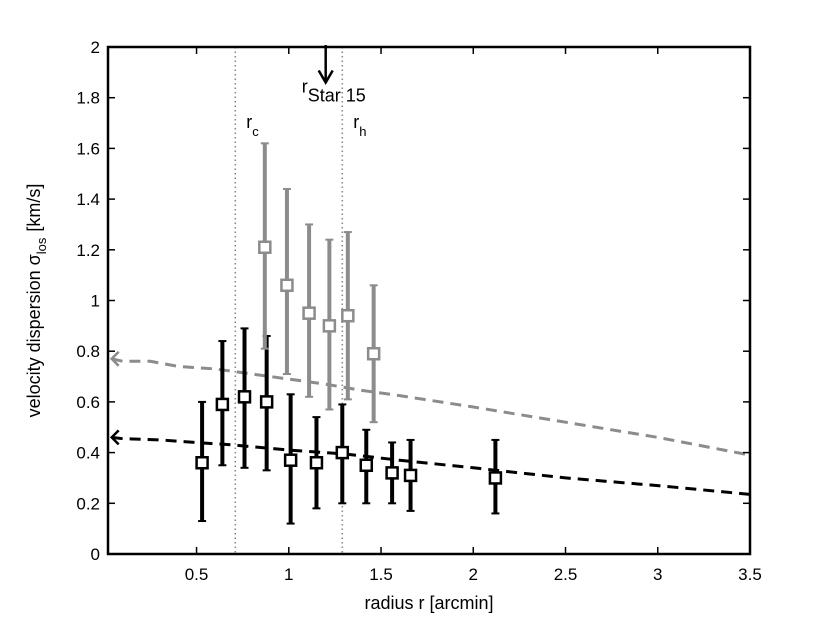 This screenshot has width=830, height=625. Describe the element at coordinates (362, 131) in the screenshot. I see `reference-label-sub: h` at that location.